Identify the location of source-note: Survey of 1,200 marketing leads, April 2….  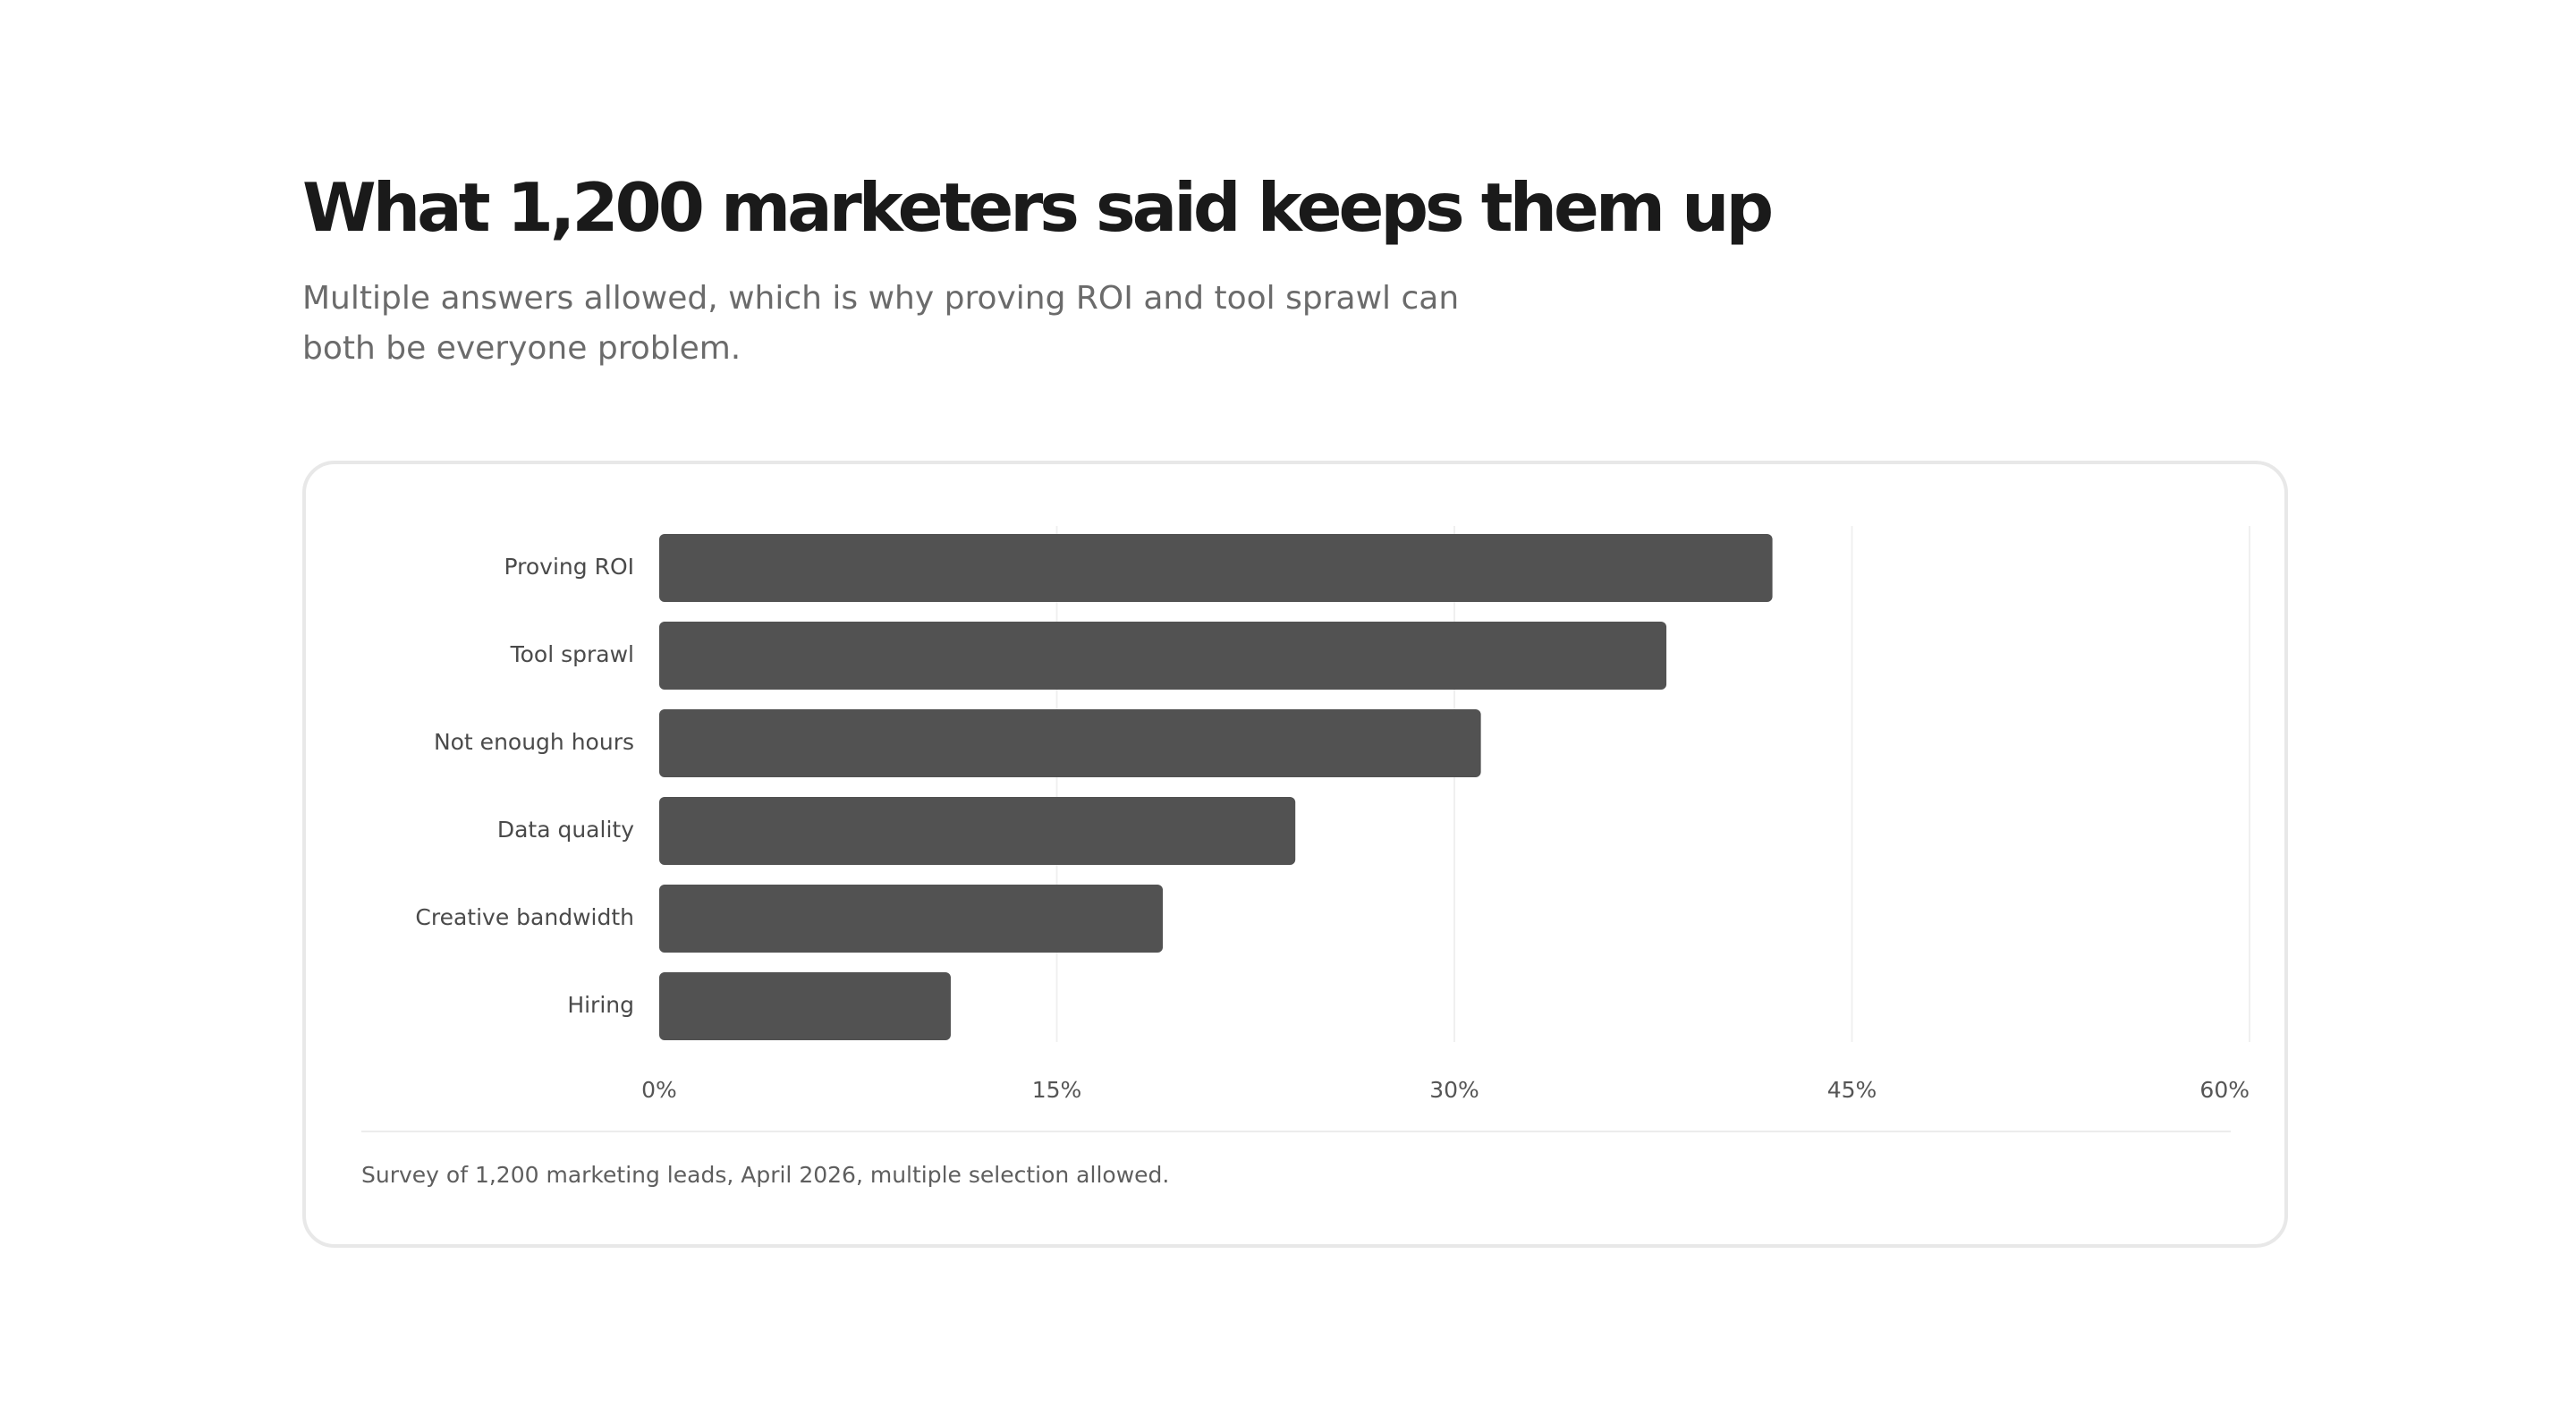
(765, 1175).